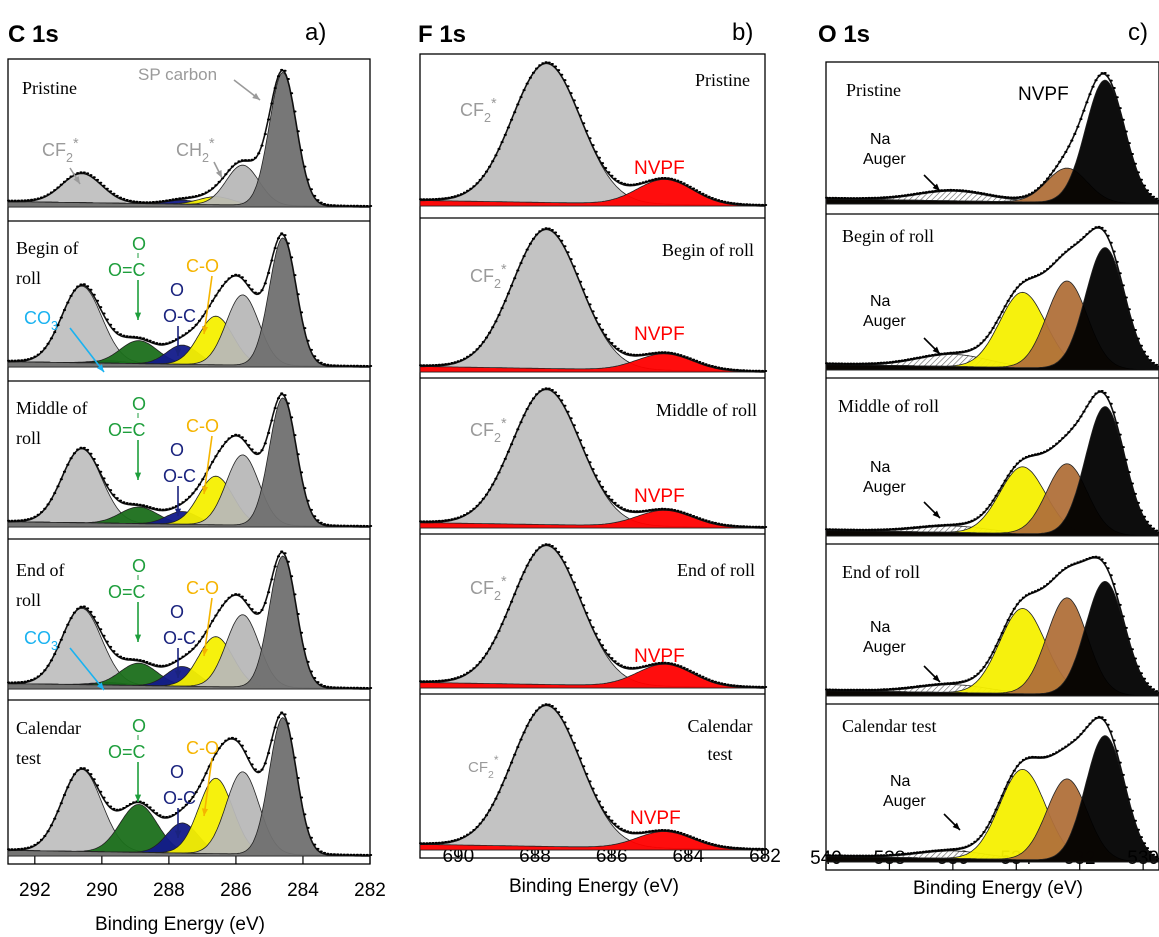  I want to click on x-axis-label-a: Binding Energy (eV), so click(180, 924).